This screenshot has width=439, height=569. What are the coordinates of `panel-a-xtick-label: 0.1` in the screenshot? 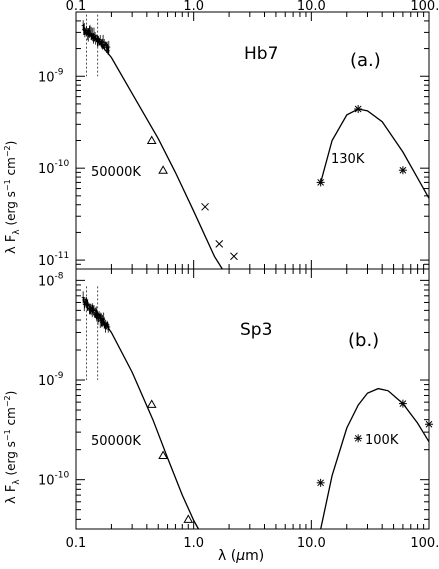 It's located at (76, 7).